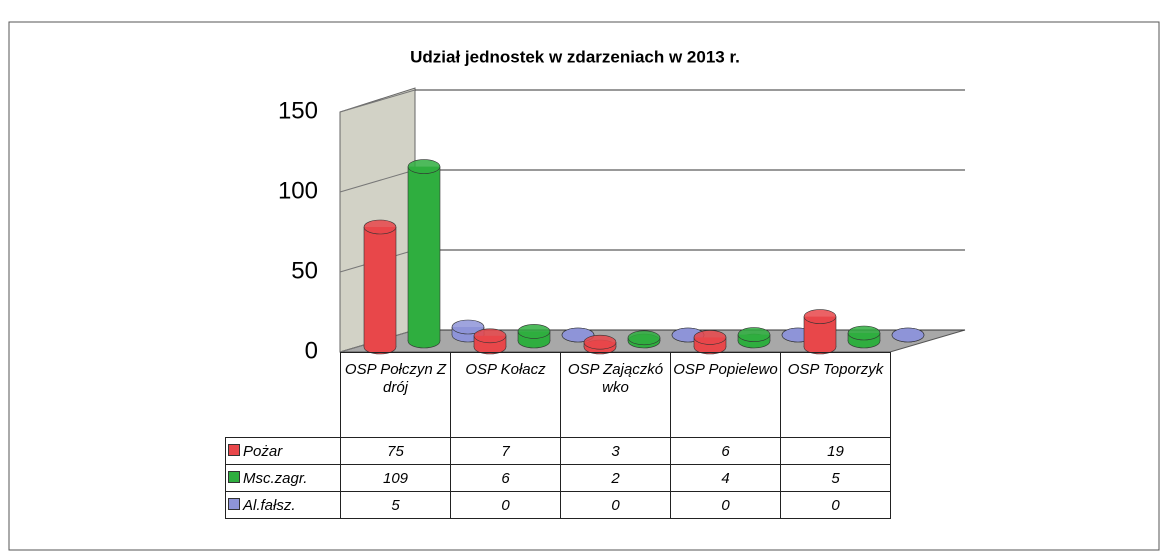 Image resolution: width=1162 pixels, height=560 pixels. I want to click on series-row: Pożar 75 7 3 6 19, so click(558, 451).